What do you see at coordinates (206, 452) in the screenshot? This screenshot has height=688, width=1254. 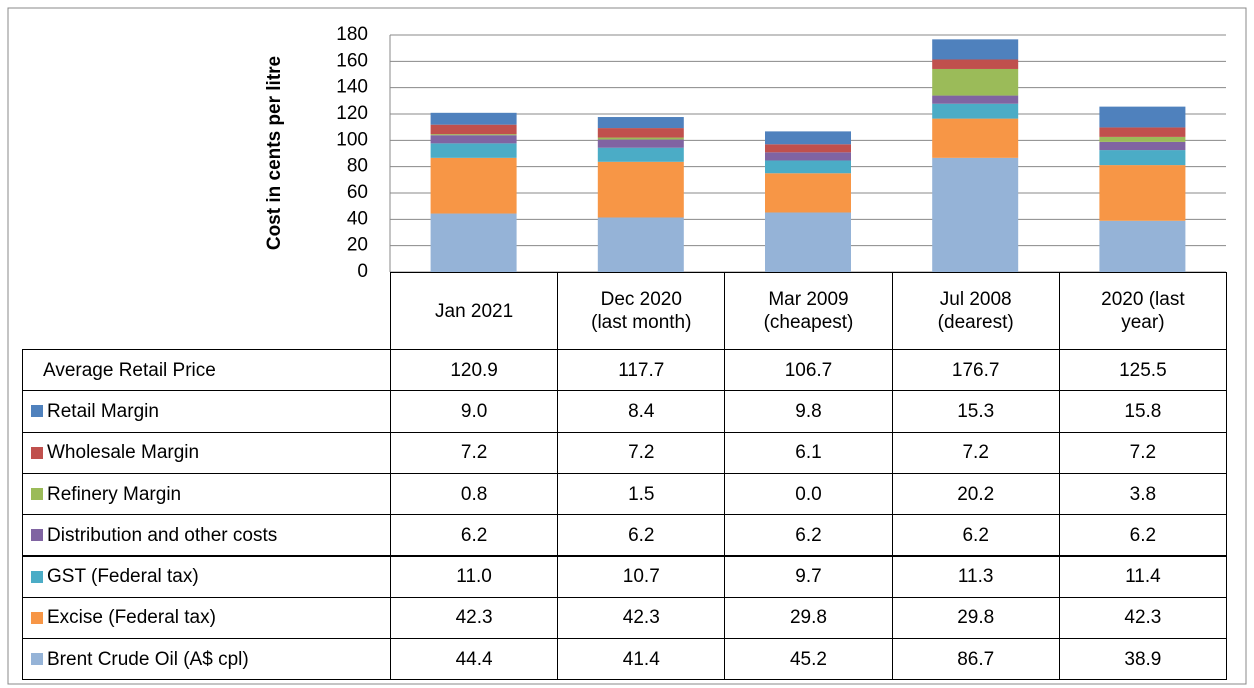 I see `row-name: Wholesale Margin` at bounding box center [206, 452].